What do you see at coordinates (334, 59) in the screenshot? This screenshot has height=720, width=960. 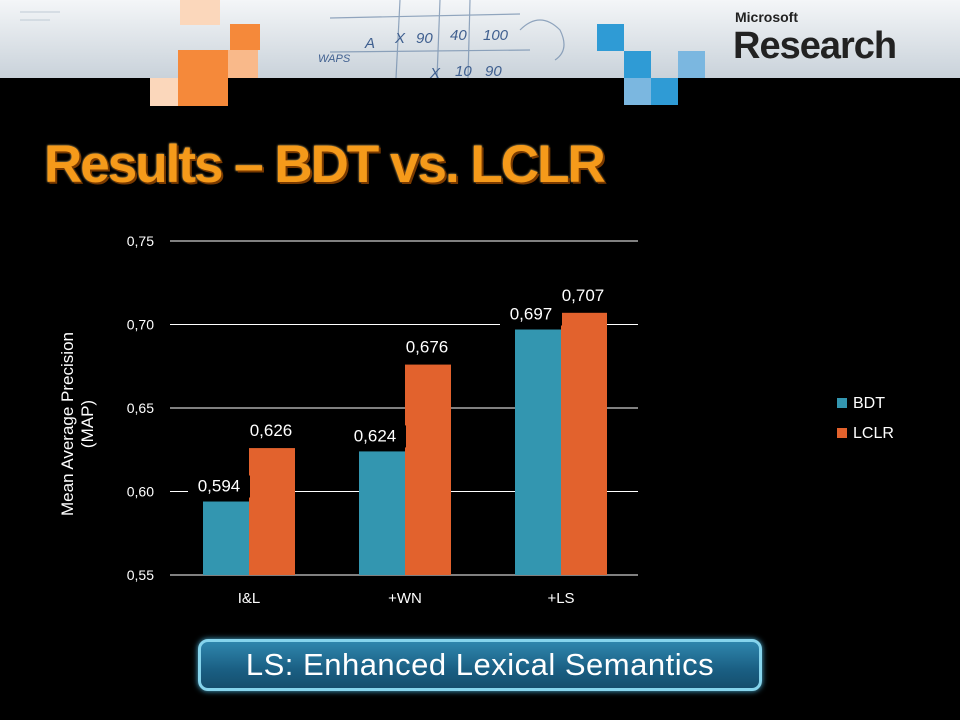 I see `board-word: WAPS` at bounding box center [334, 59].